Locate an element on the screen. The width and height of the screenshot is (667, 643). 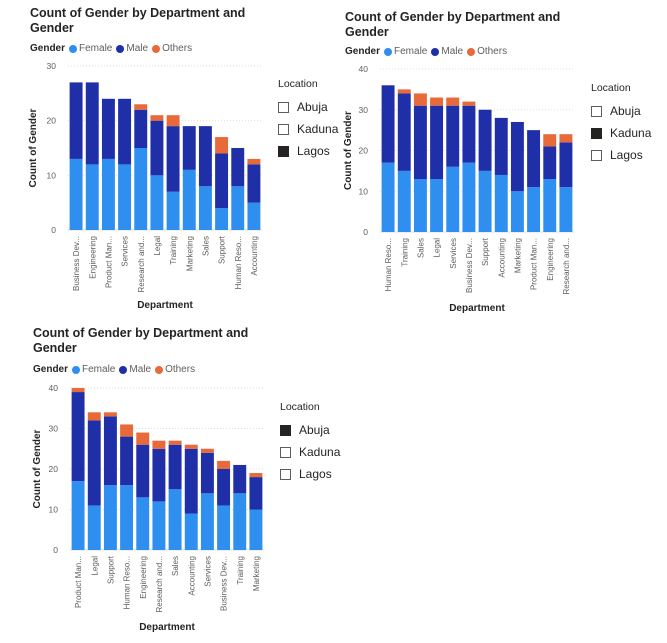
x-tick-label: Training is located at coordinates (173, 250).